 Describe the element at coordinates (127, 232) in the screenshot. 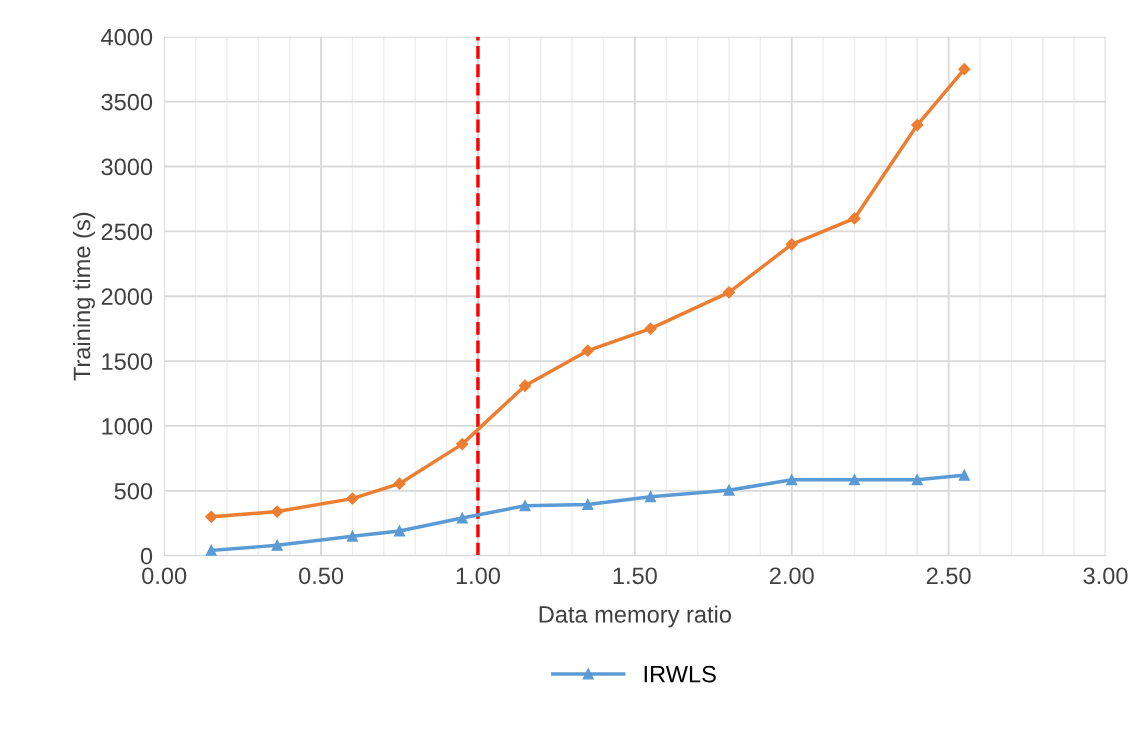

I see `y-tick-label: 2500` at that location.